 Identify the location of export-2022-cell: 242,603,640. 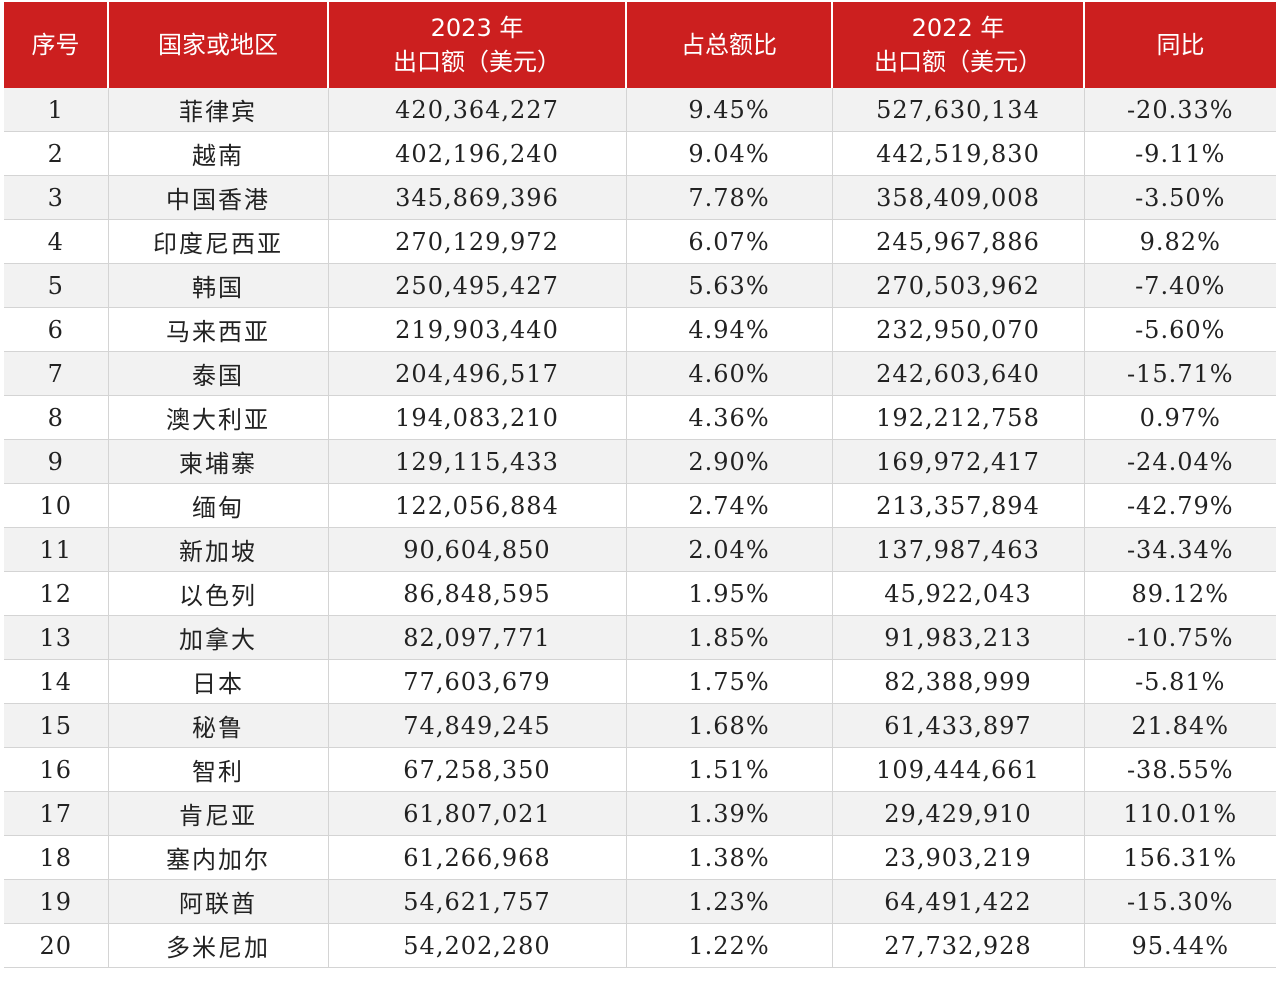
(958, 373).